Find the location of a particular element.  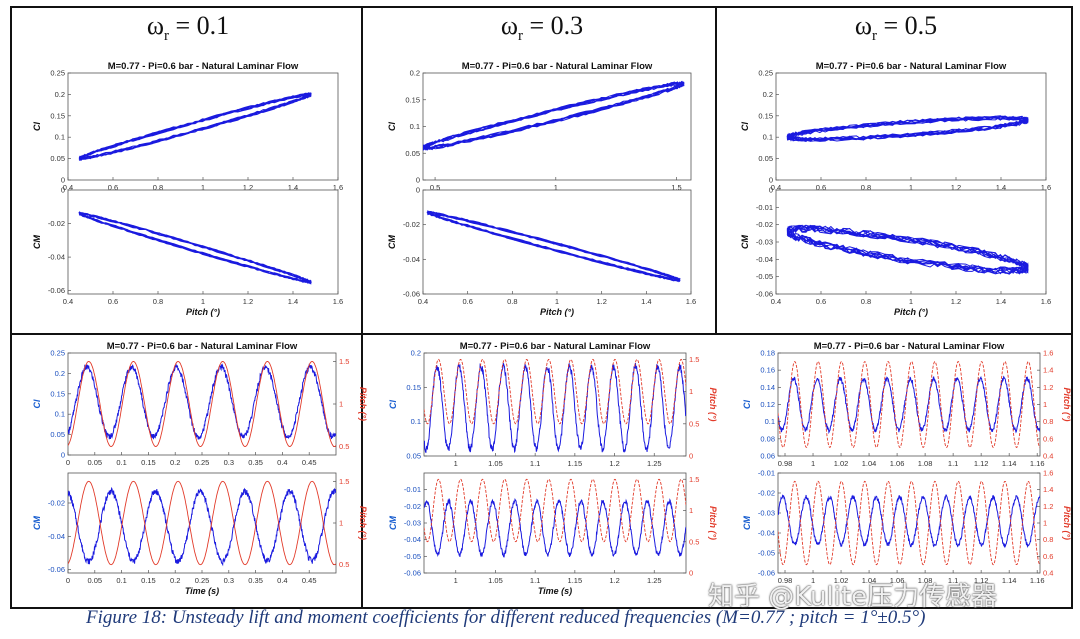

y2-tick-label: 0 is located at coordinates (691, 573).